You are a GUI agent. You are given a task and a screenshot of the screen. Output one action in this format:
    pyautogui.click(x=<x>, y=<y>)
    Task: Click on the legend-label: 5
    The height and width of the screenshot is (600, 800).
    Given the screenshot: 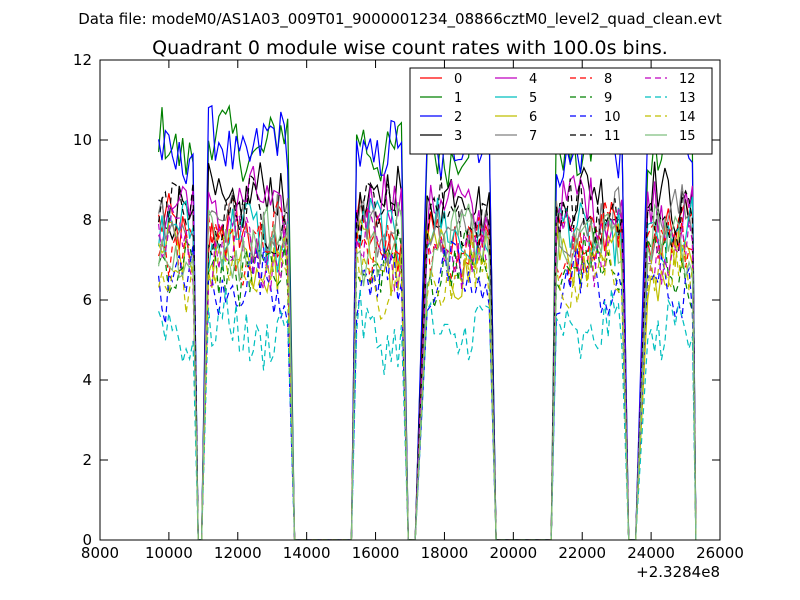 What is the action you would take?
    pyautogui.click(x=533, y=98)
    